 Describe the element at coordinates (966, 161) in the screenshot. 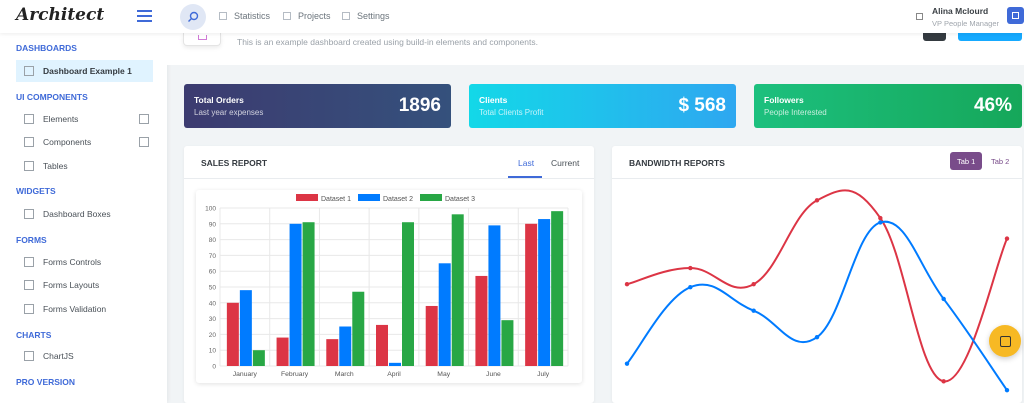

I see `tab-1: Tab 1` at that location.